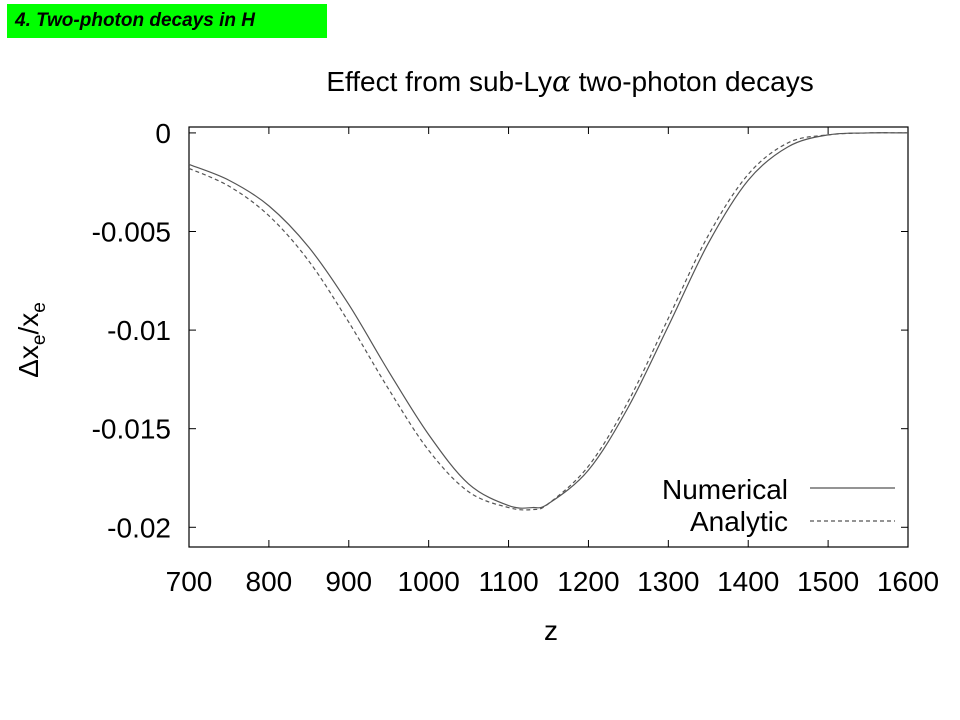 The height and width of the screenshot is (720, 960). I want to click on x-tick-label: 800, so click(269, 581).